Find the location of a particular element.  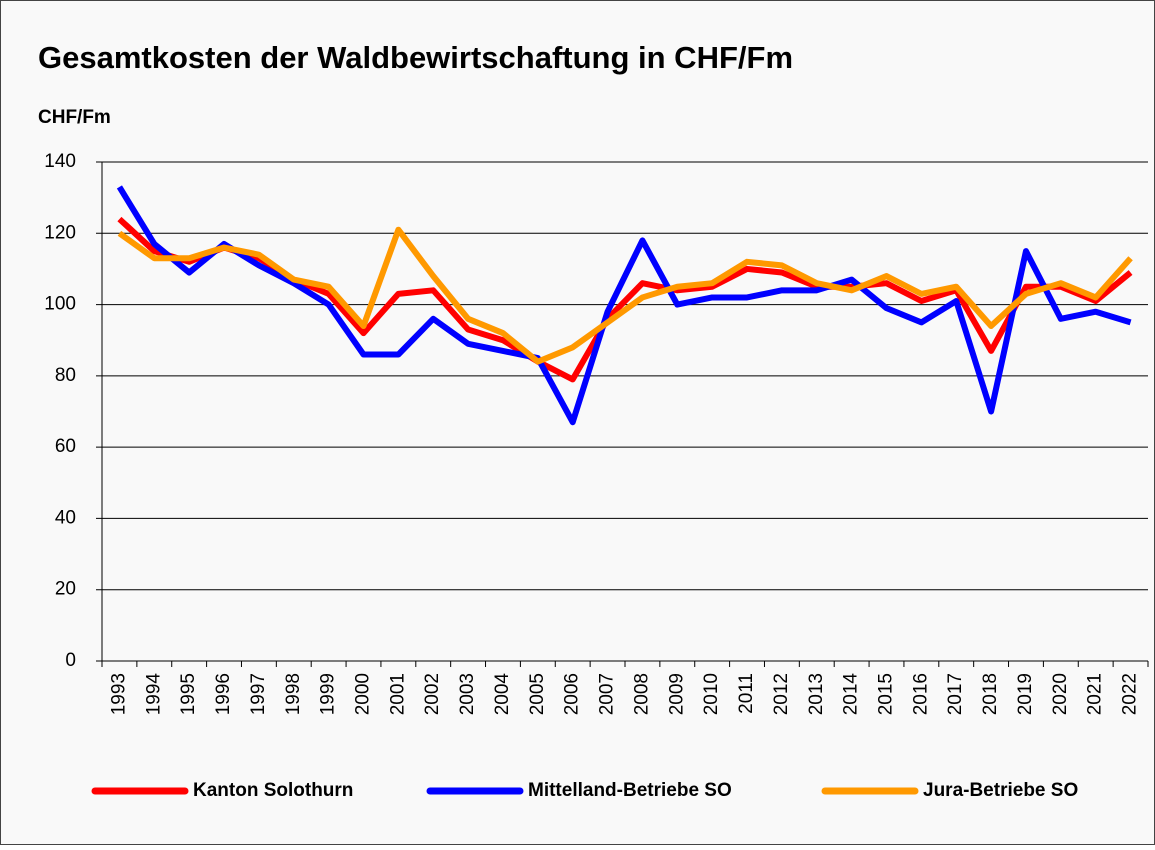

y-tick-label: 40 is located at coordinates (65, 517).